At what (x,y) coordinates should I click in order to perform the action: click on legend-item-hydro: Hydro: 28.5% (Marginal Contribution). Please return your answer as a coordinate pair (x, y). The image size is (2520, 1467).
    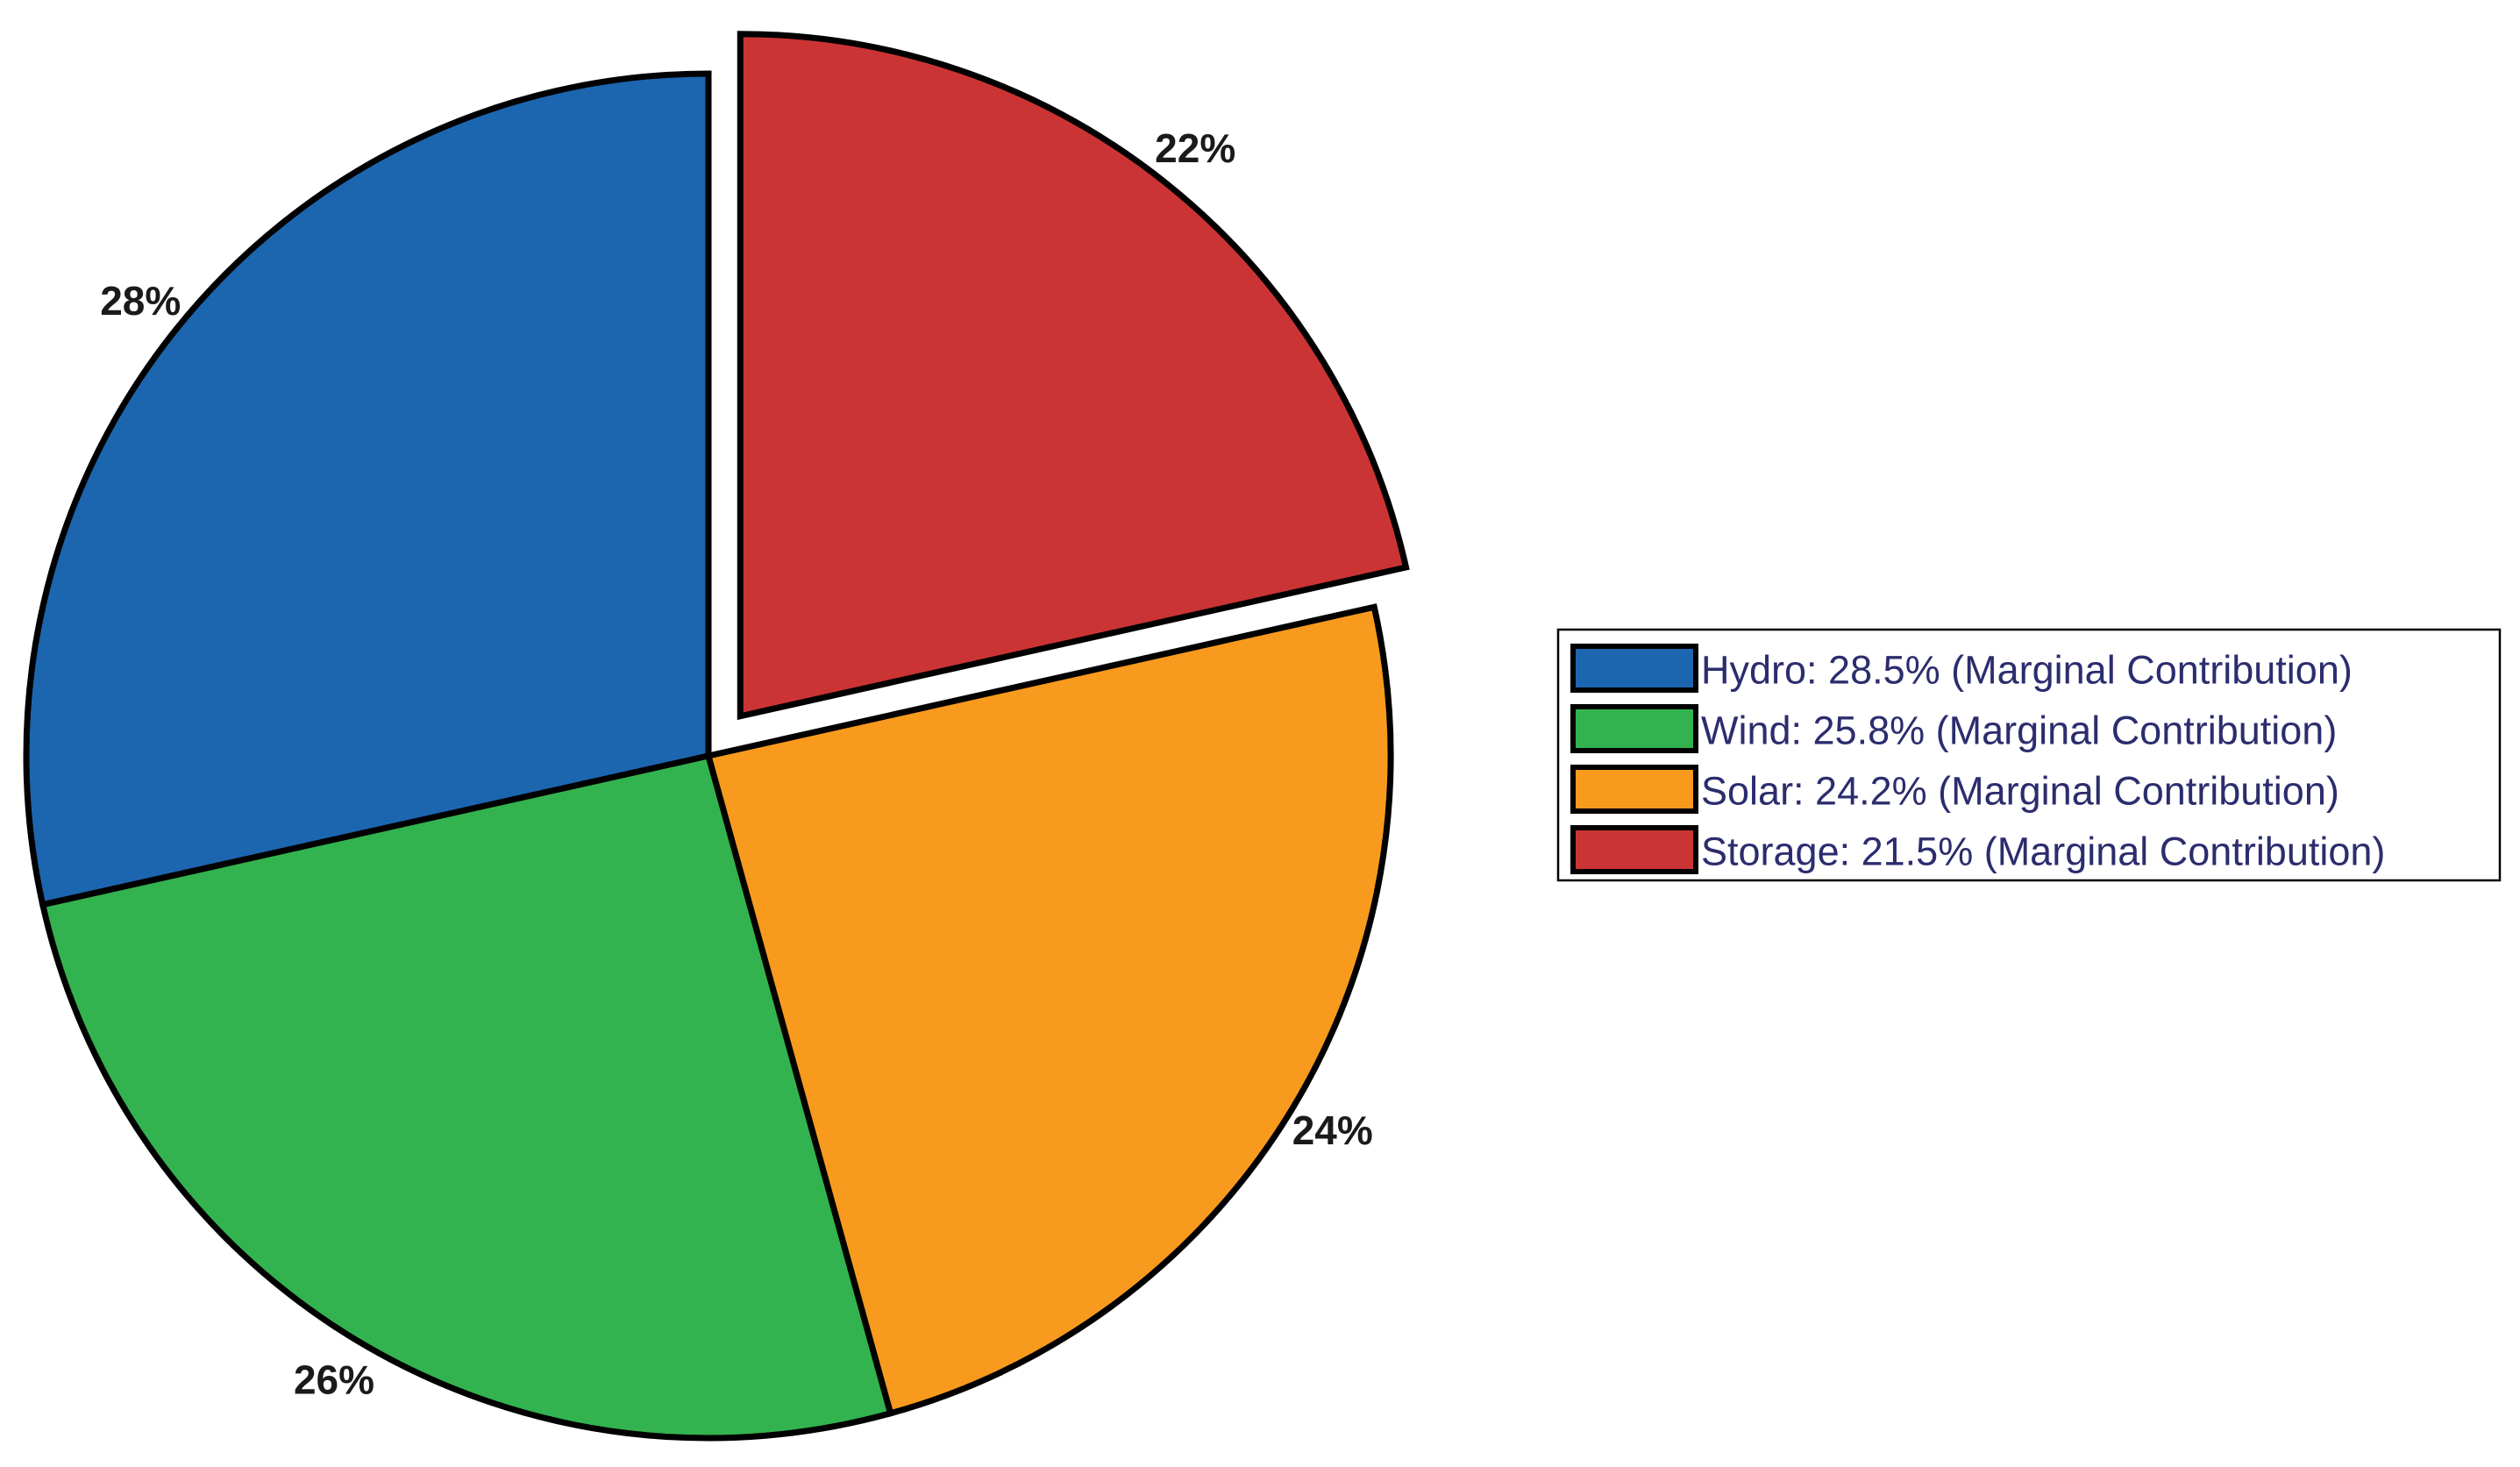
    Looking at the image, I should click on (1961, 669).